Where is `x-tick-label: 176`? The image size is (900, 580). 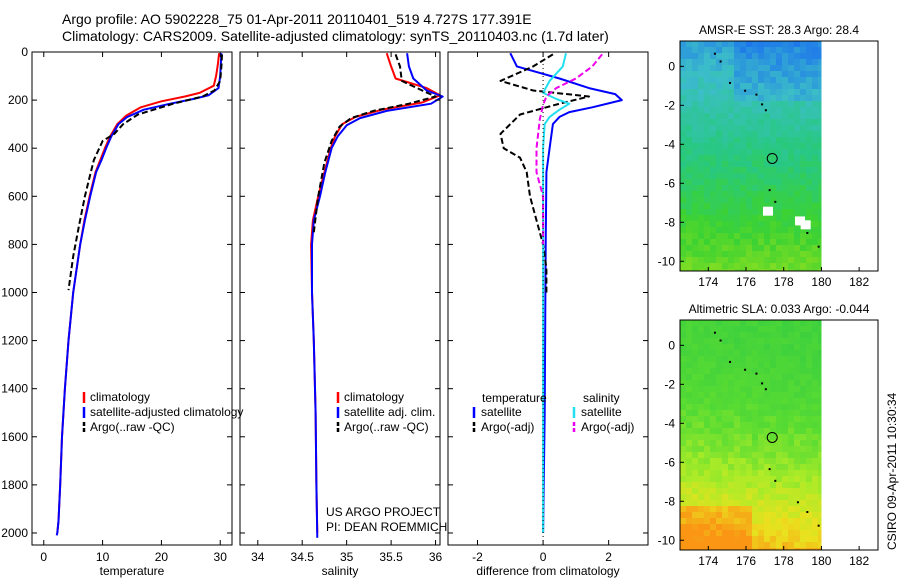
x-tick-label: 176 is located at coordinates (746, 282).